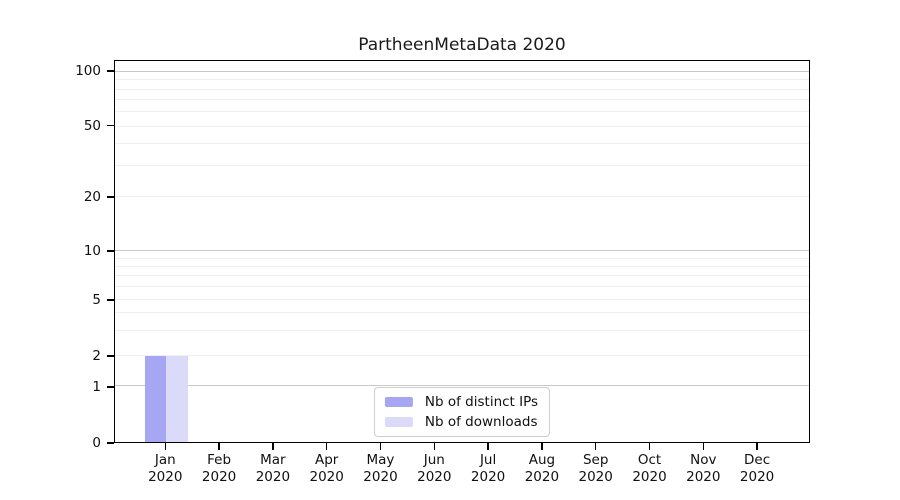  What do you see at coordinates (327, 460) in the screenshot?
I see `x-tick-label-month: Apr` at bounding box center [327, 460].